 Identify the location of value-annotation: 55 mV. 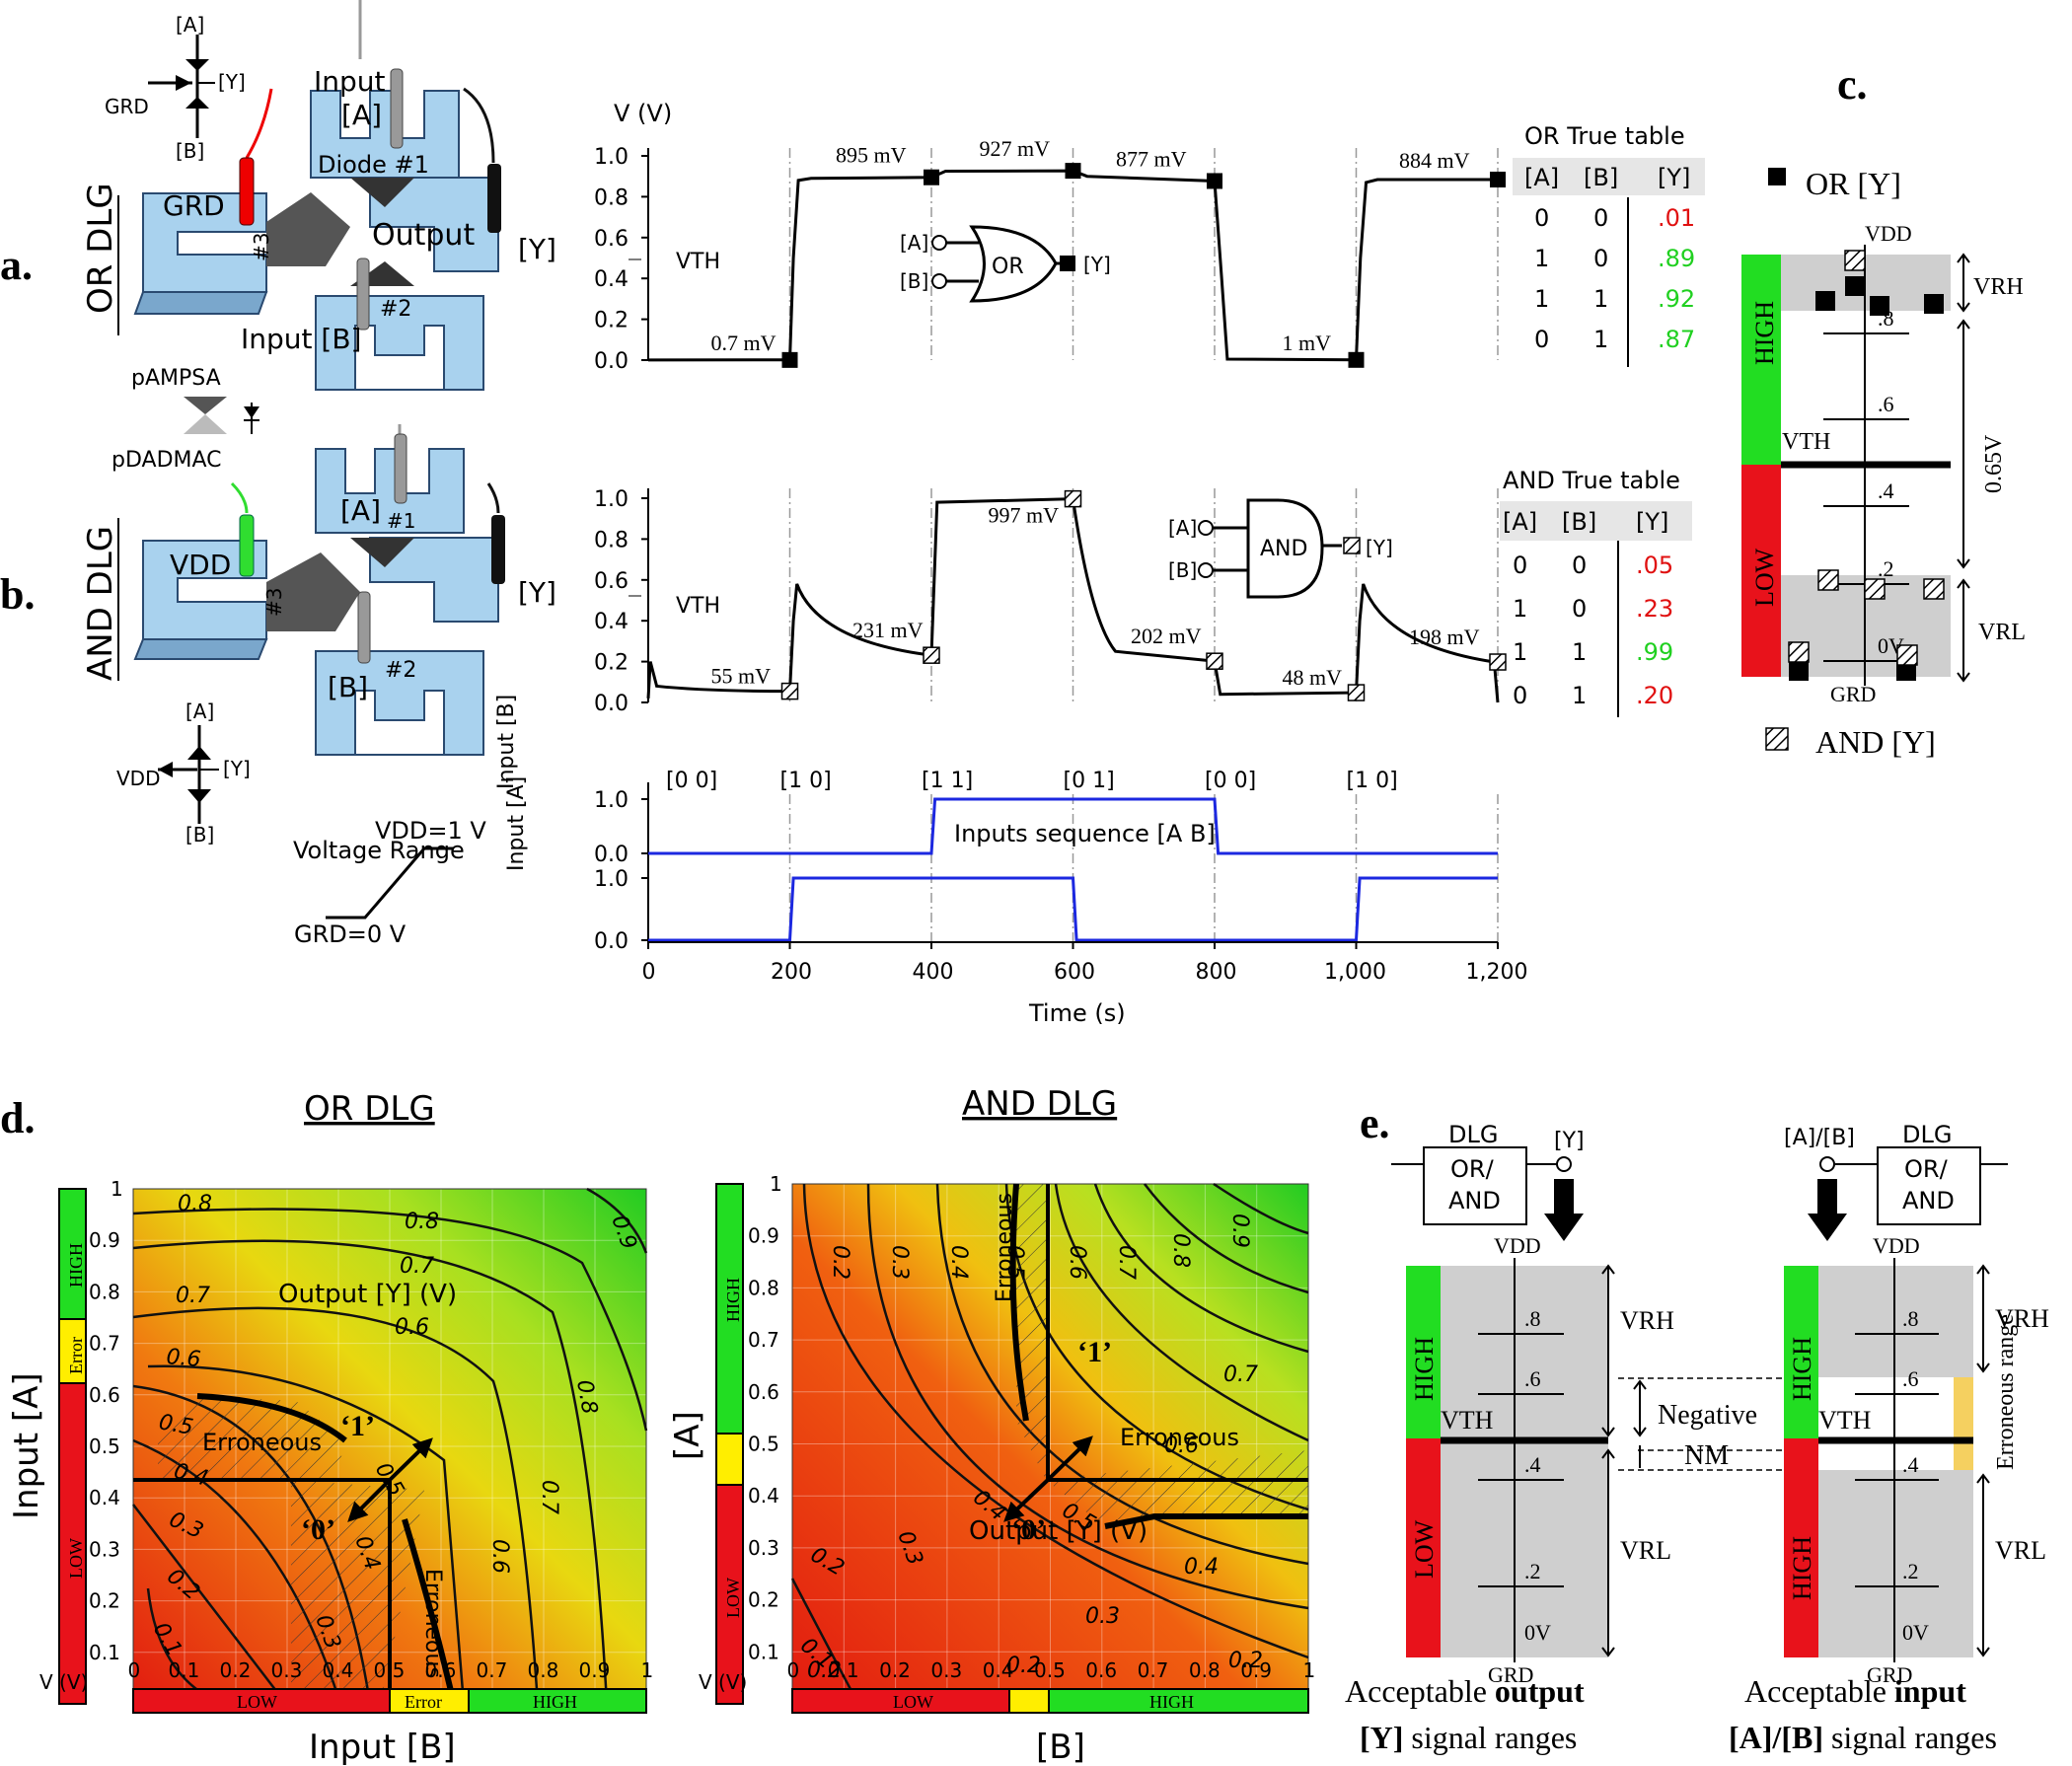
(742, 676).